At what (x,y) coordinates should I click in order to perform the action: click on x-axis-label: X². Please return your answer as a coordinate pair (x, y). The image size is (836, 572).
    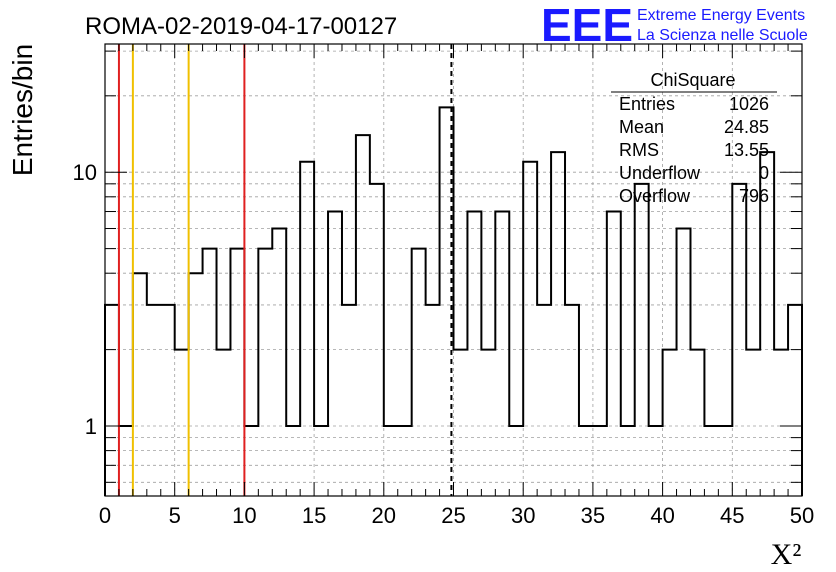
    Looking at the image, I should click on (786, 554).